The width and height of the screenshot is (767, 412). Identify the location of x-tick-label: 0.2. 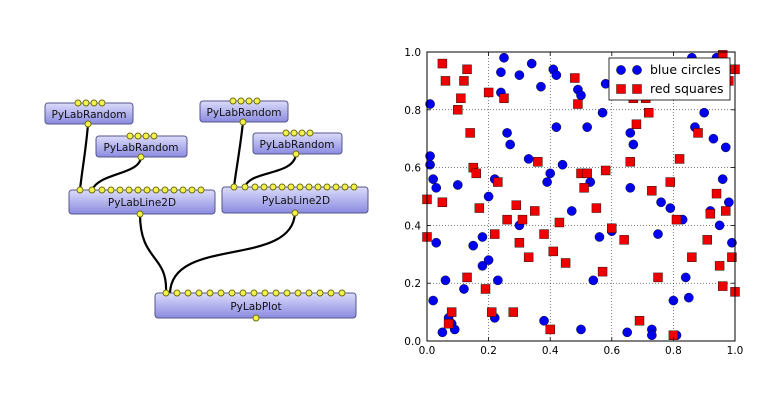
(488, 351).